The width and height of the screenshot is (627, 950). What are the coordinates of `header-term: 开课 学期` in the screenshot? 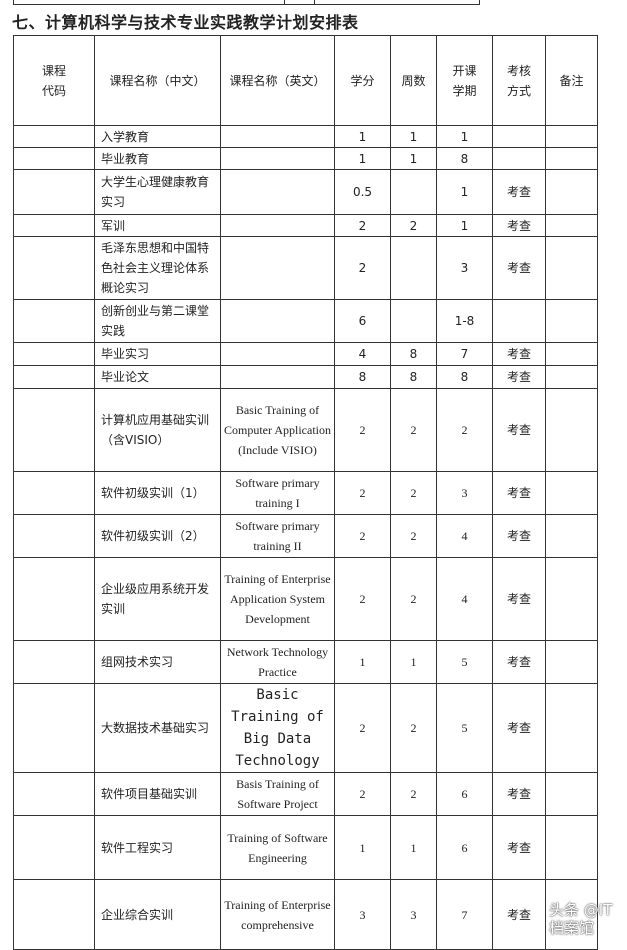 It's located at (464, 80).